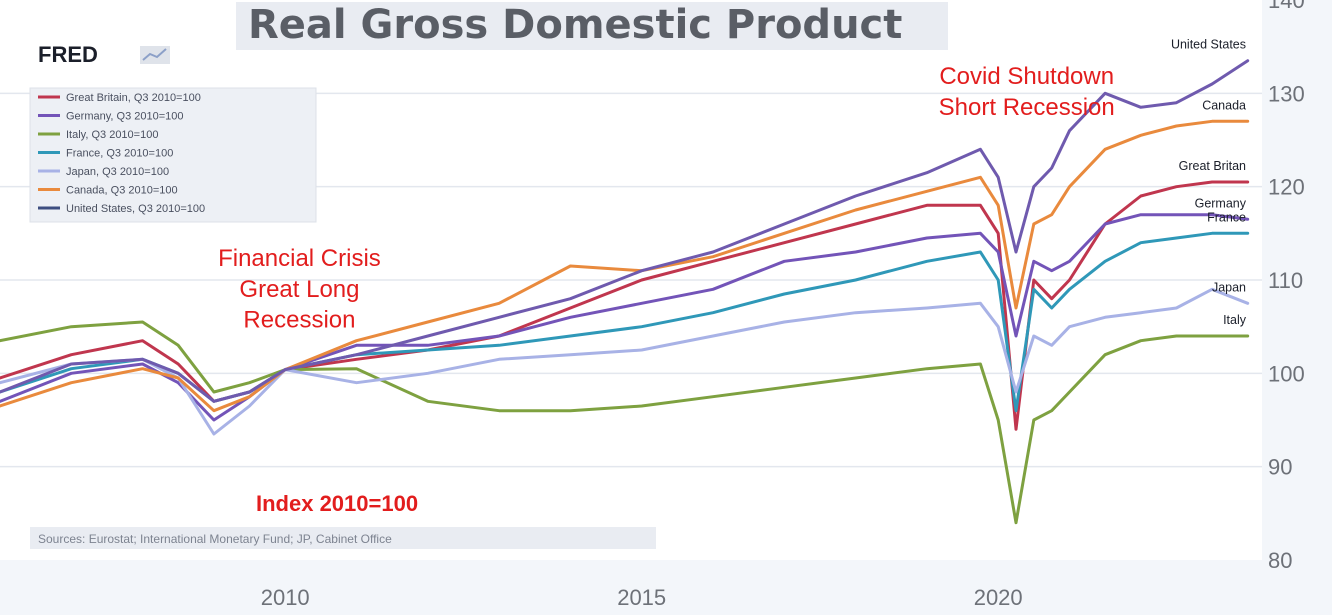 The width and height of the screenshot is (1332, 615). I want to click on annotation-1: Short Recession, so click(1027, 107).